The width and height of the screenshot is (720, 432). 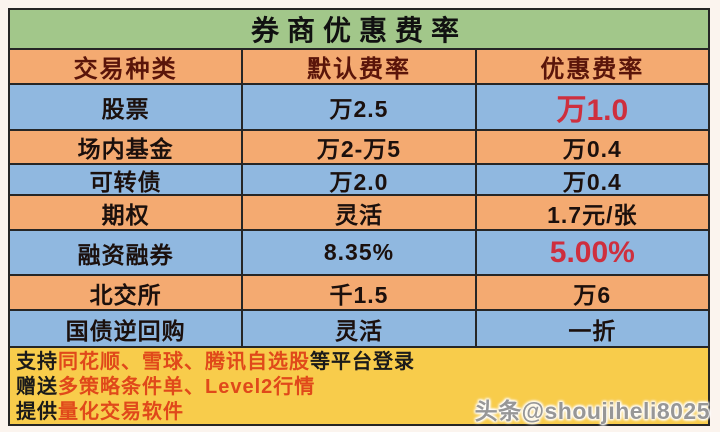 I want to click on column-header-default-rate: 默认费率, so click(x=360, y=66).